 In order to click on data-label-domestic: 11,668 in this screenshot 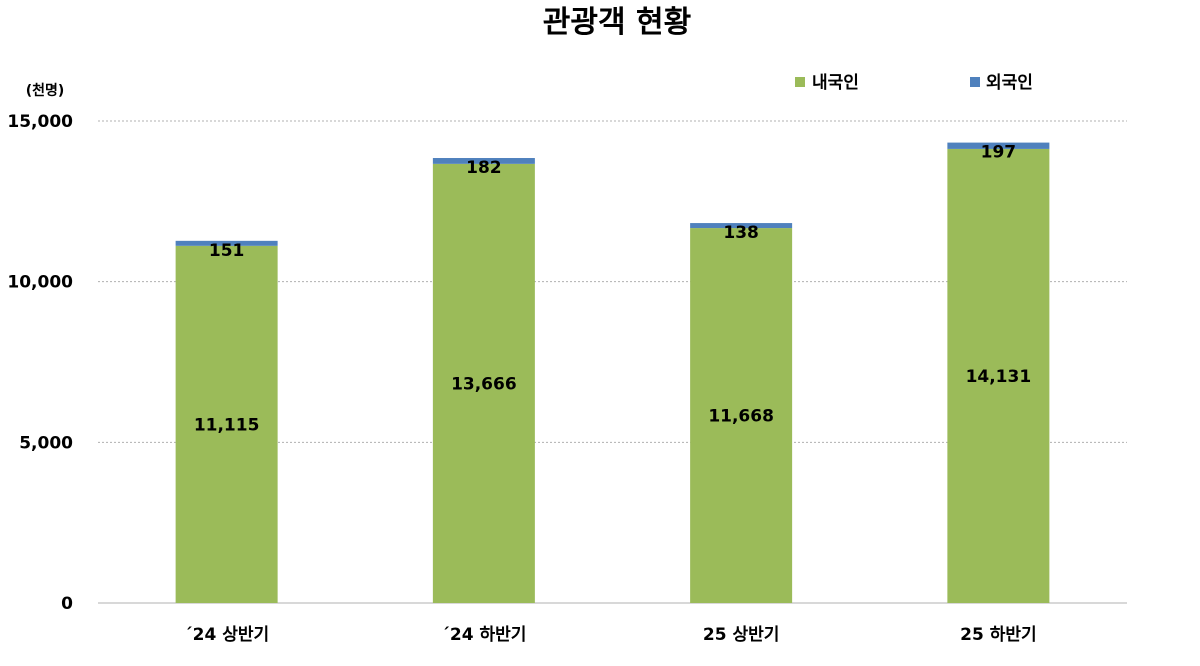, I will do `click(741, 417)`.